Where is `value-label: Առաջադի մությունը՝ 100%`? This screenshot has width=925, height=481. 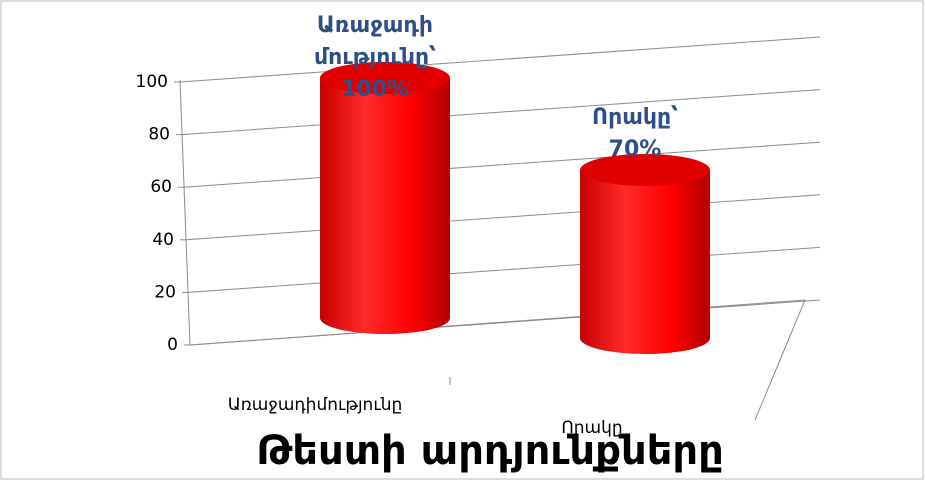 value-label: Առաջադի մությունը՝ 100% is located at coordinates (375, 57).